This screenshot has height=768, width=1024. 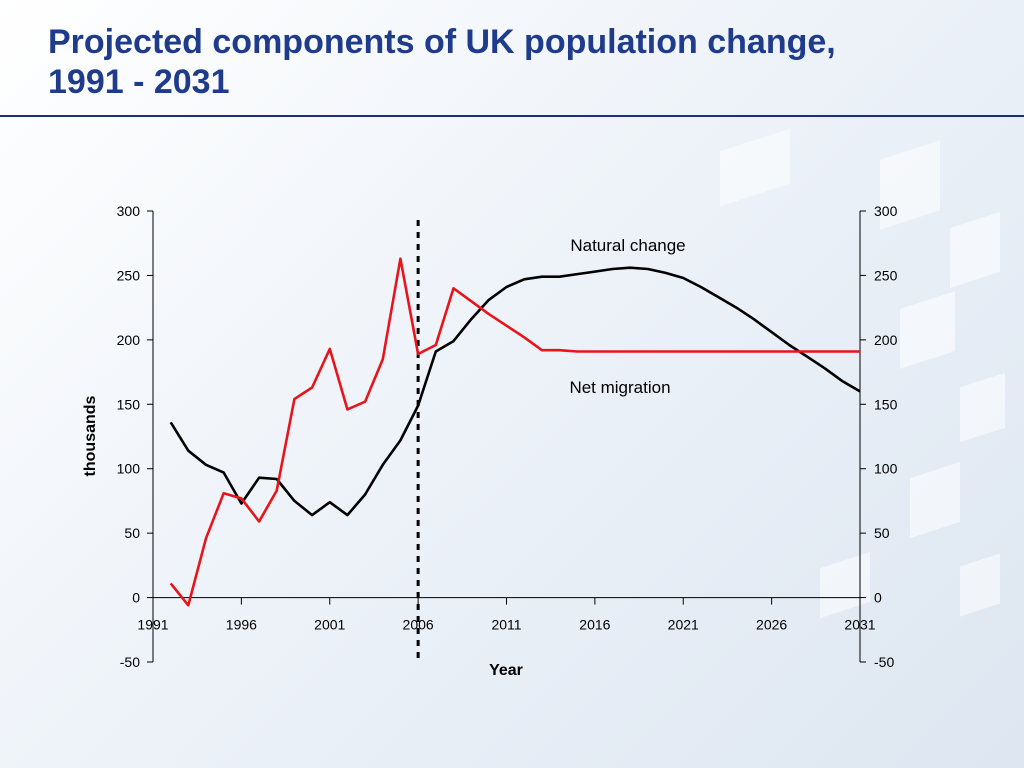 What do you see at coordinates (594, 625) in the screenshot?
I see `x-tick-label: 2016` at bounding box center [594, 625].